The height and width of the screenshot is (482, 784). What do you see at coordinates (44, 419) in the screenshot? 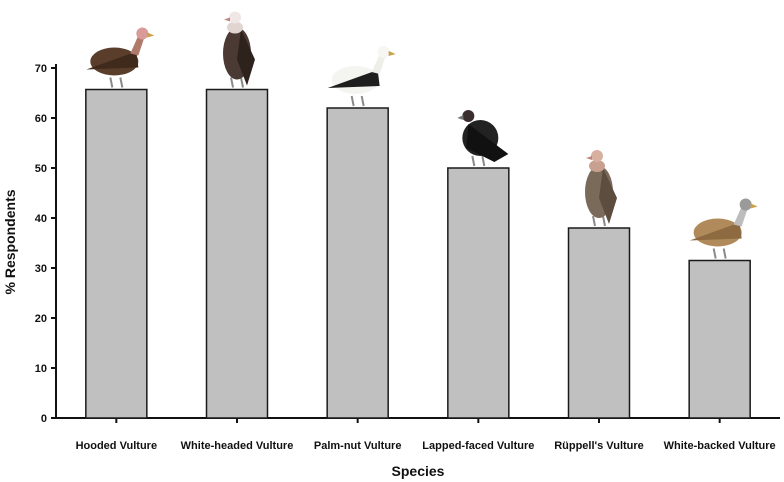
I see `y-tick-label: 0` at bounding box center [44, 419].